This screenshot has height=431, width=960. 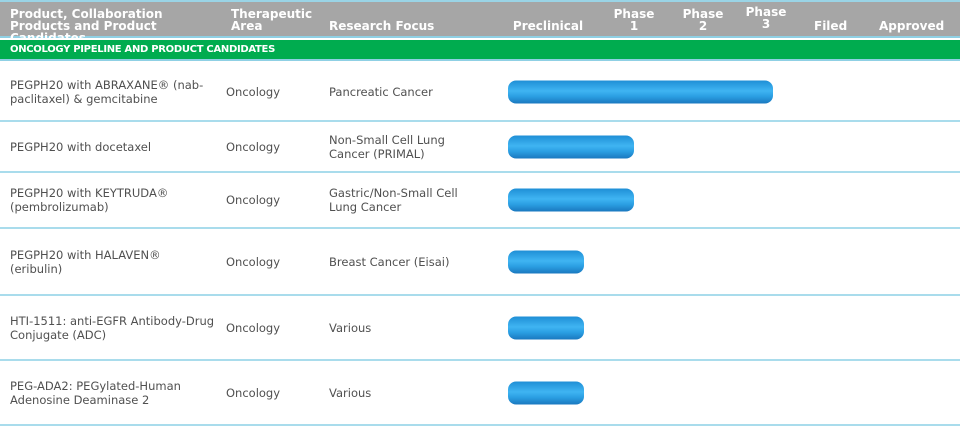 I want to click on product-name: PEGPH20 with HALAVEN® (eribulin), so click(x=85, y=261).